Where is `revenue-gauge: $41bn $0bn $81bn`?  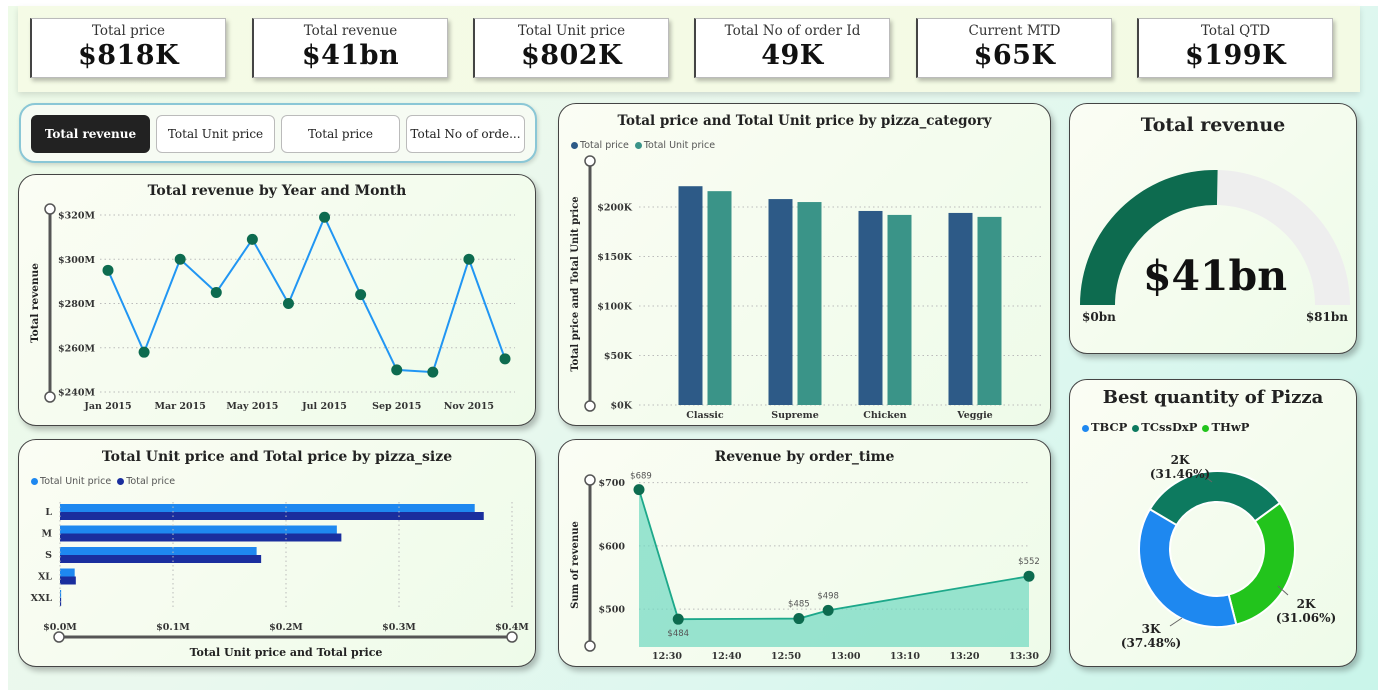
revenue-gauge: $41bn $0bn $81bn is located at coordinates (1215, 247).